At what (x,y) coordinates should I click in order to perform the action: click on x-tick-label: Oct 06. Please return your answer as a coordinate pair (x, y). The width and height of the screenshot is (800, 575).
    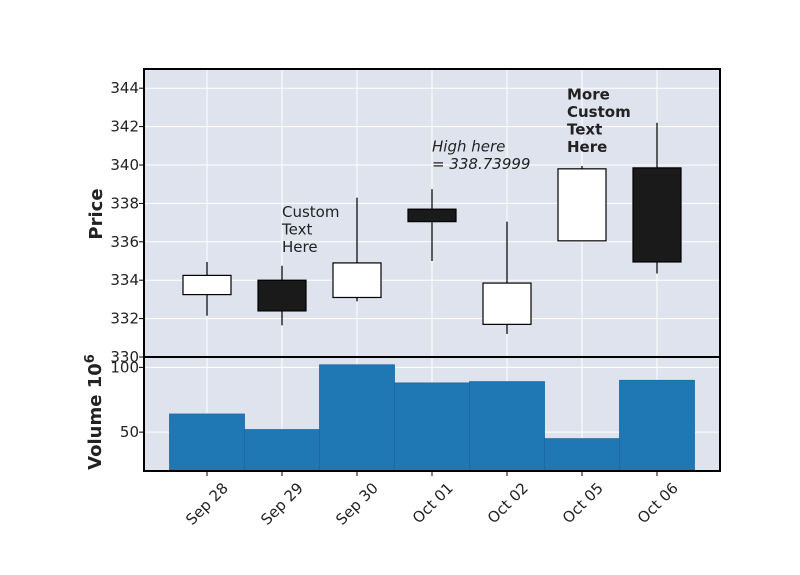
    Looking at the image, I should click on (658, 503).